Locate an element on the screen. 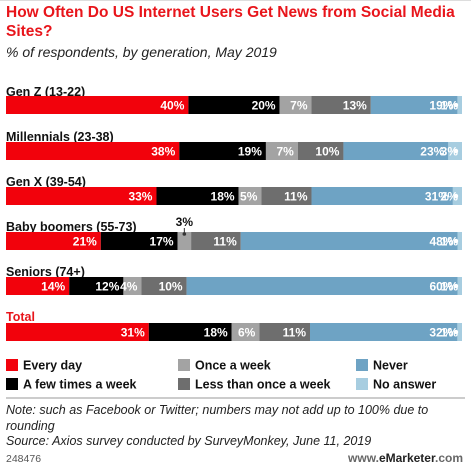 The image size is (471, 473). category-label-millennials-23-38: Millennials (23-38) is located at coordinates (60, 137).